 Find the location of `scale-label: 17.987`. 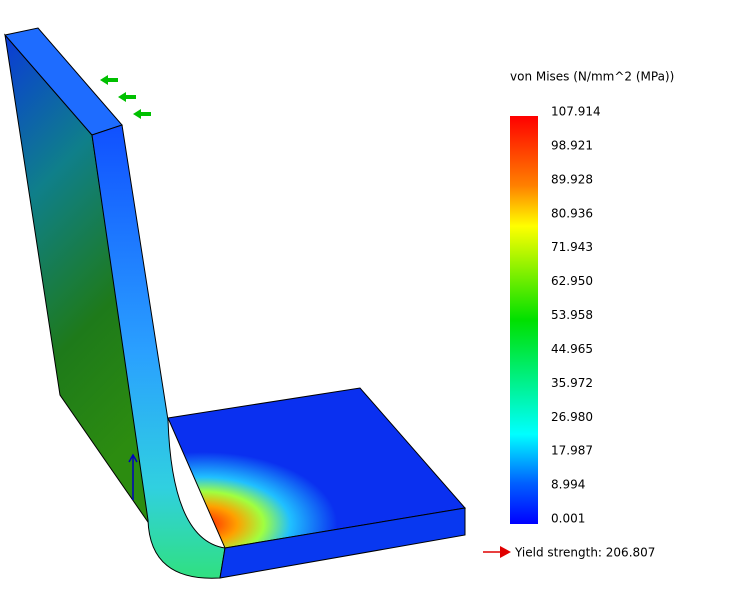

scale-label: 17.987 is located at coordinates (572, 451).